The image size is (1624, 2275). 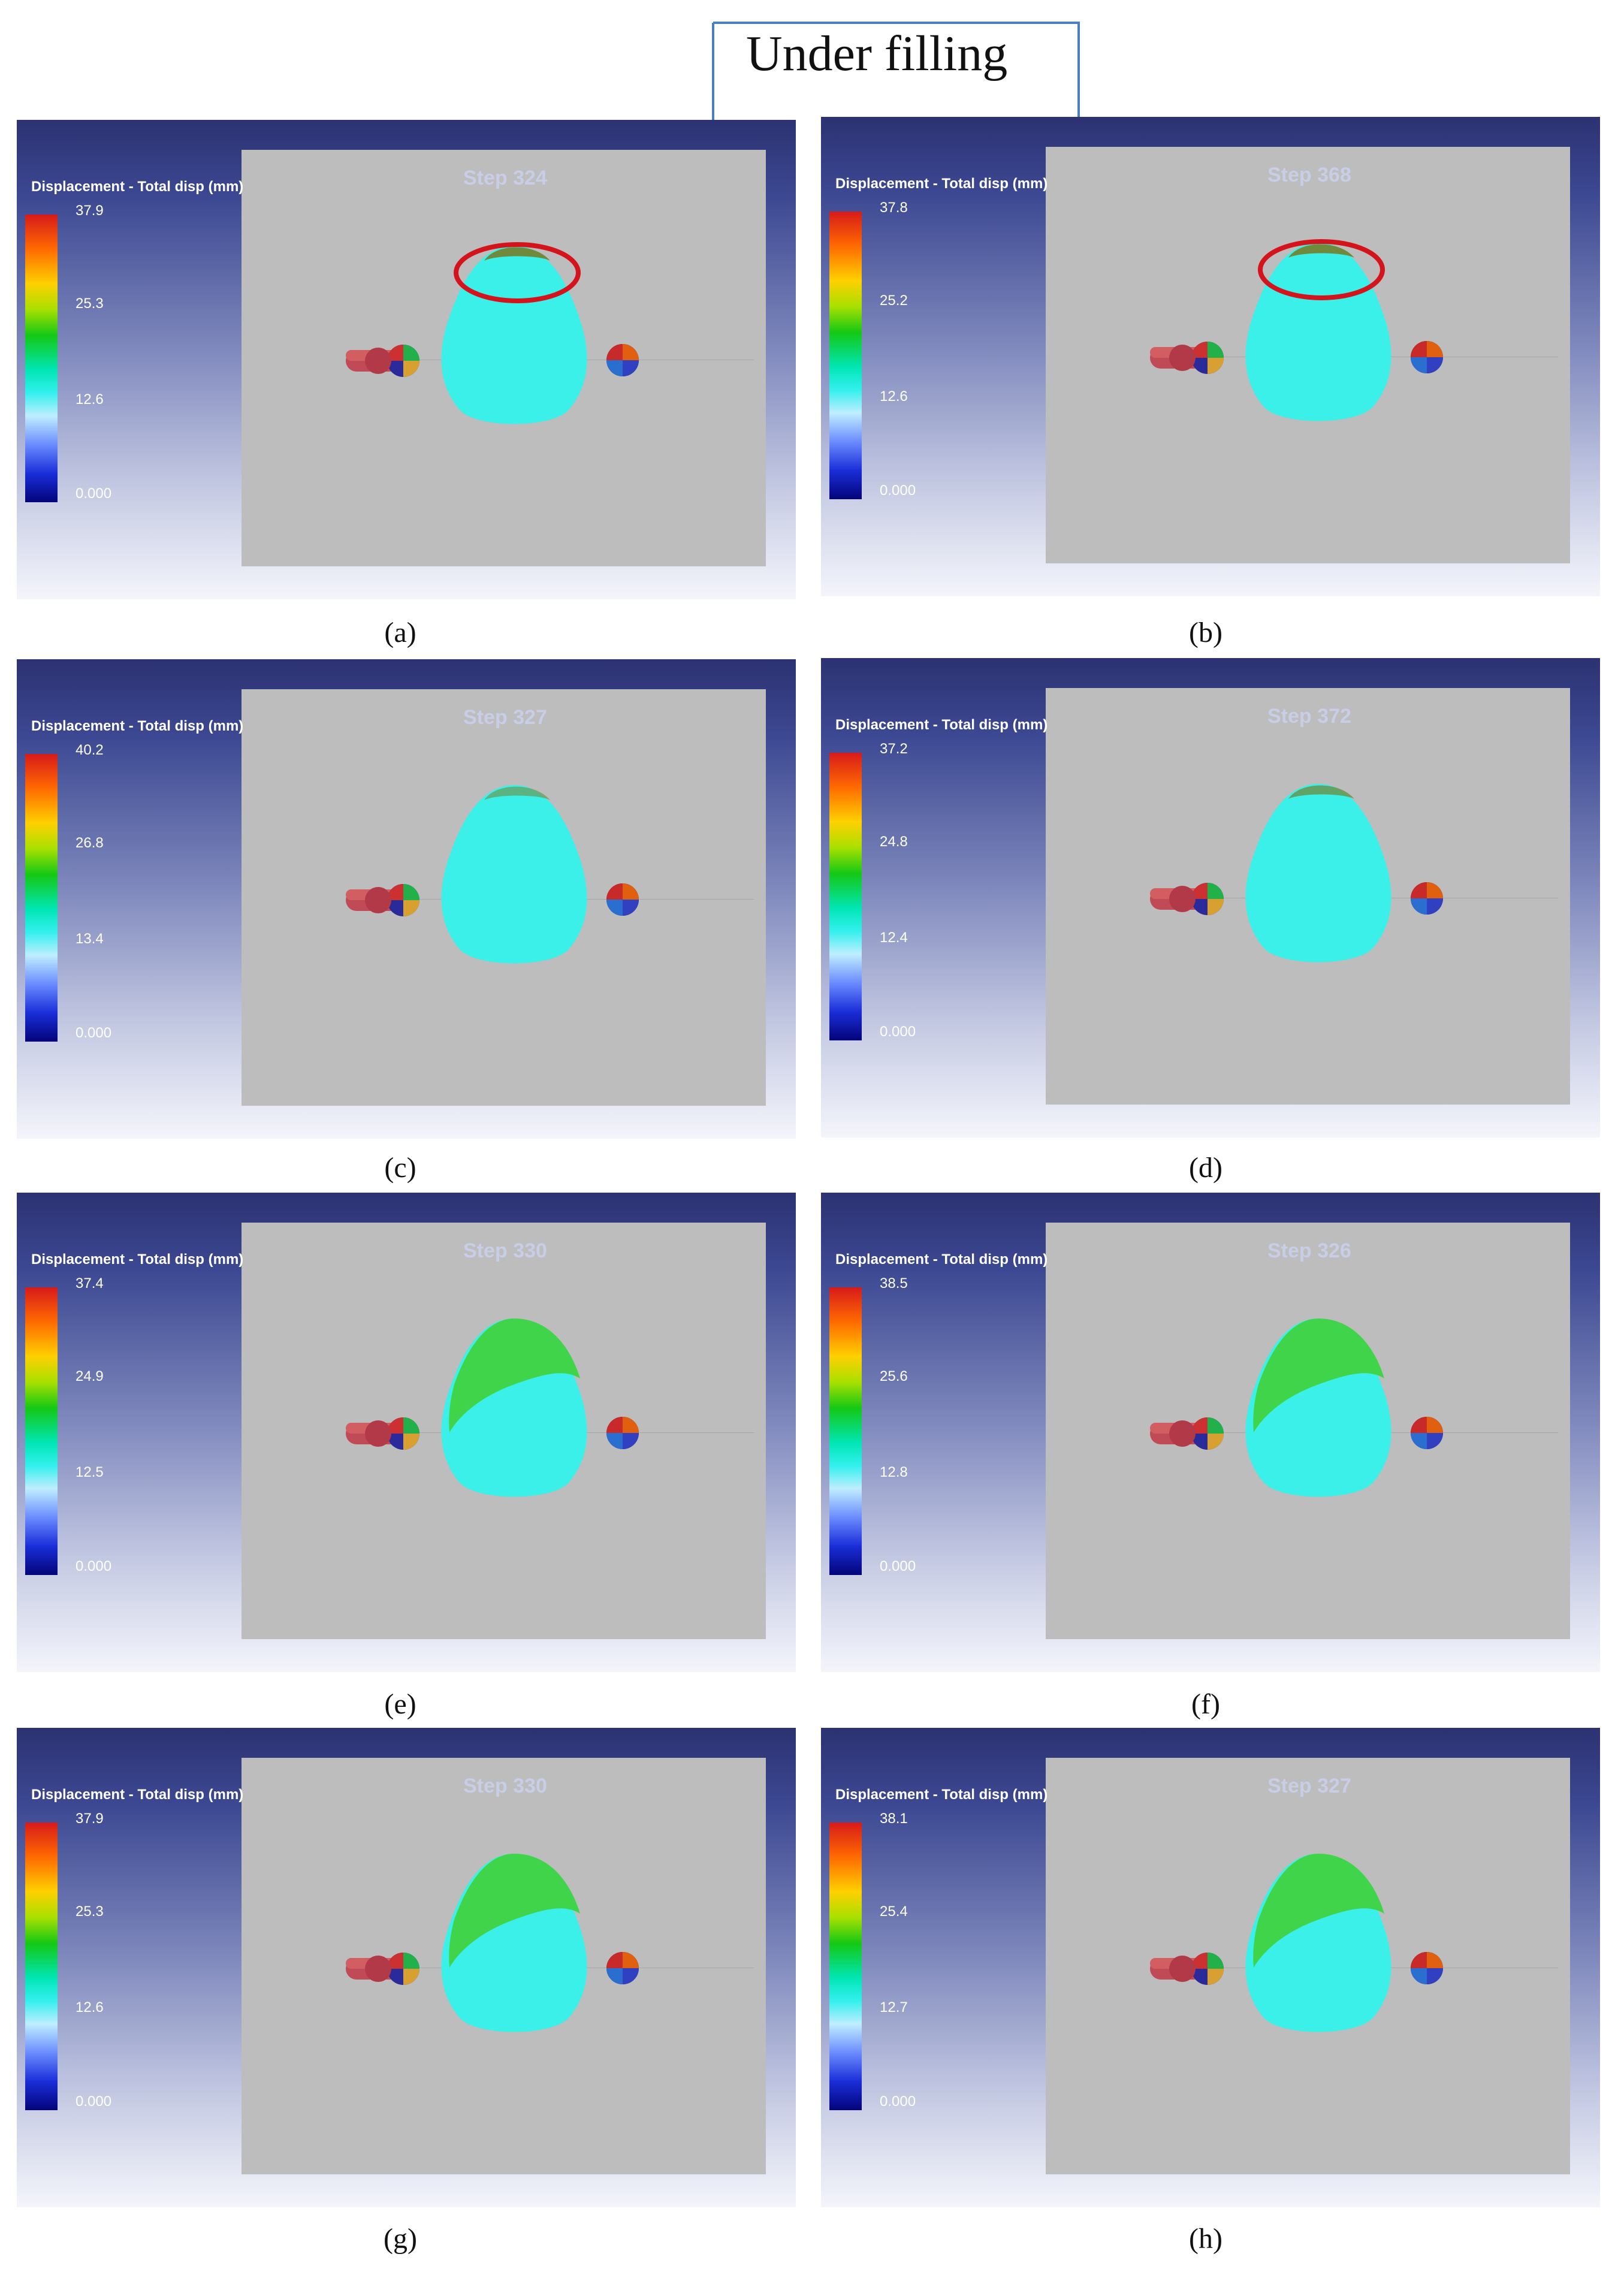 What do you see at coordinates (90, 843) in the screenshot?
I see `colorbar-tick-upper: 26.8` at bounding box center [90, 843].